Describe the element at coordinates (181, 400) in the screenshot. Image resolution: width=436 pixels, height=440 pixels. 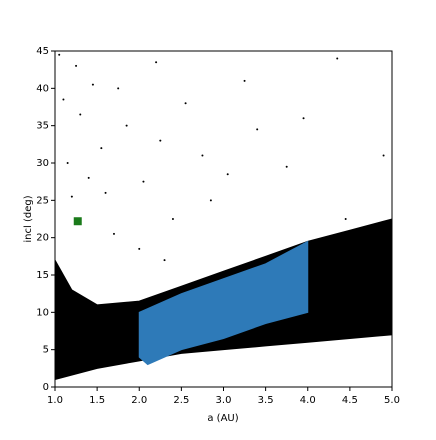
I see `x-tick-label: 2.5` at that location.